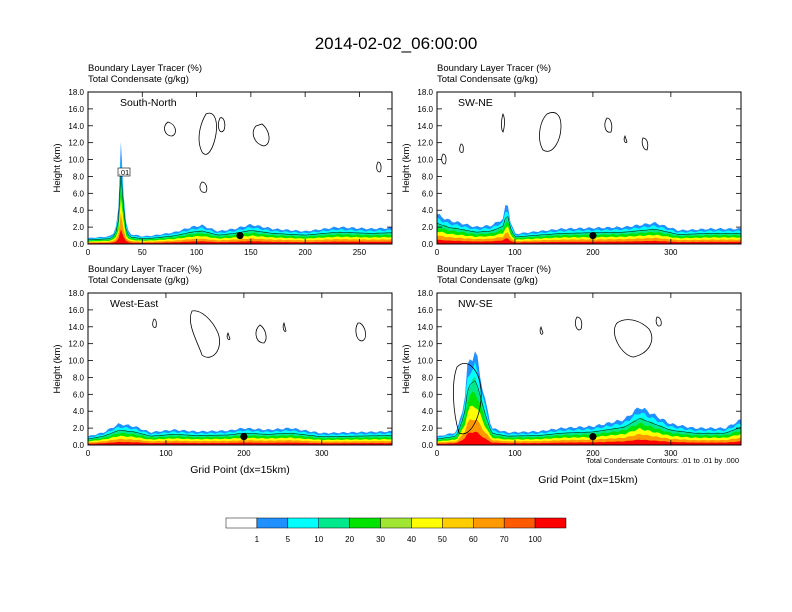 Image resolution: width=792 pixels, height=612 pixels. What do you see at coordinates (288, 539) in the screenshot?
I see `colorbar-label: 5` at bounding box center [288, 539].